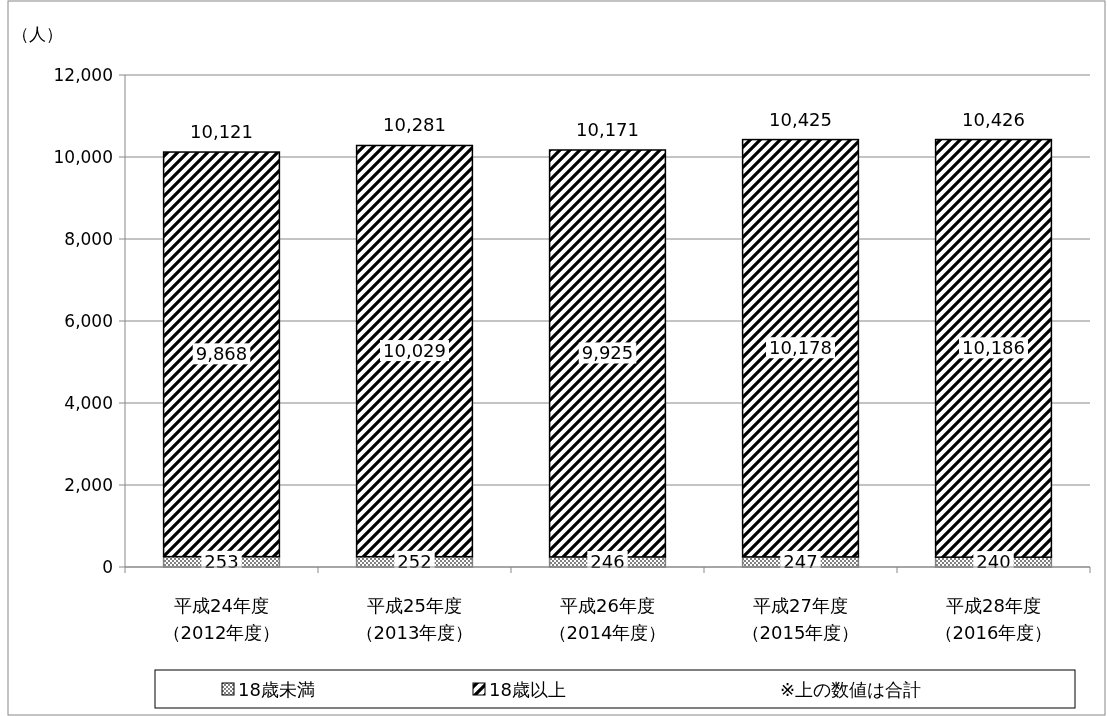 The image size is (1107, 716). I want to click on y-tick-label: 6,000, so click(88, 321).